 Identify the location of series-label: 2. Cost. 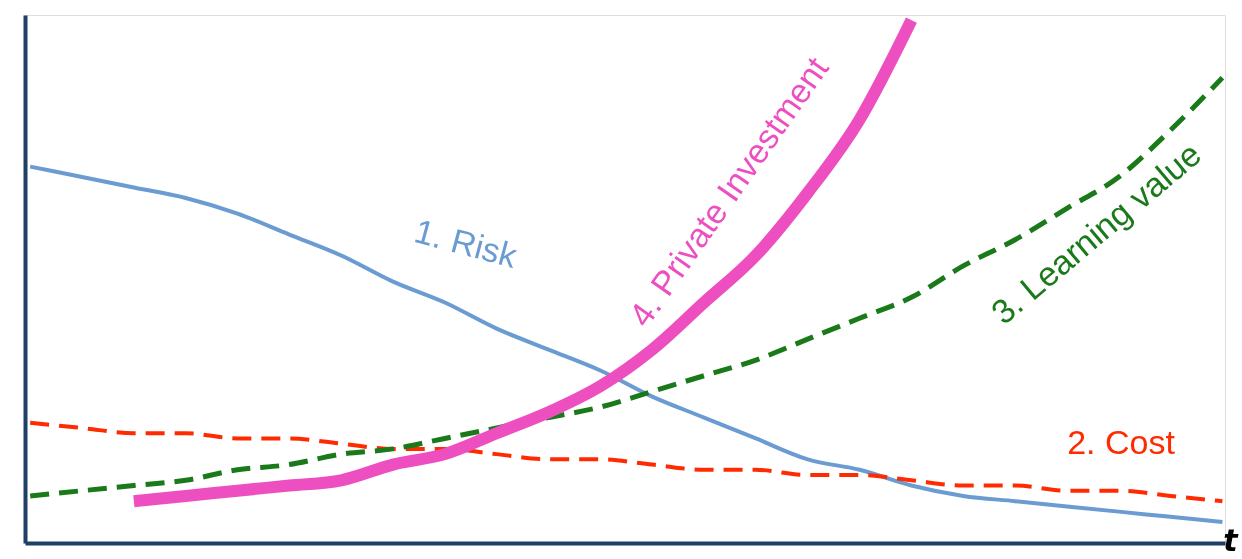
(1121, 441).